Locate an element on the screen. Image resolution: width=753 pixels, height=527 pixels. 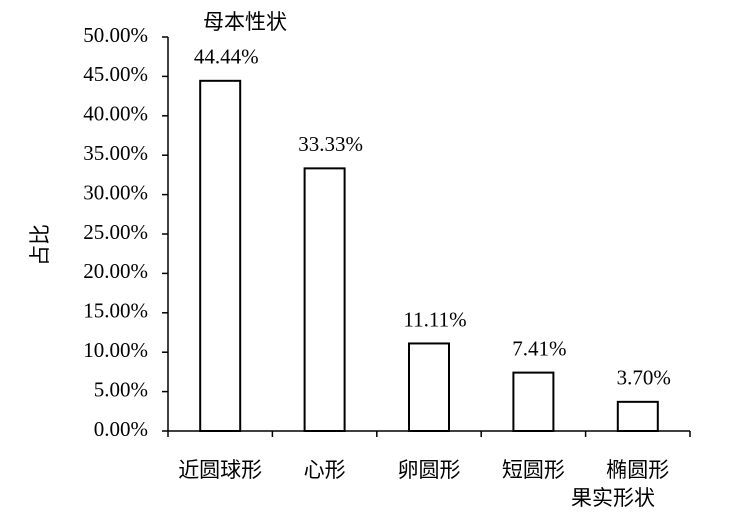
y-tick-label: 35.00% is located at coordinates (115, 153).